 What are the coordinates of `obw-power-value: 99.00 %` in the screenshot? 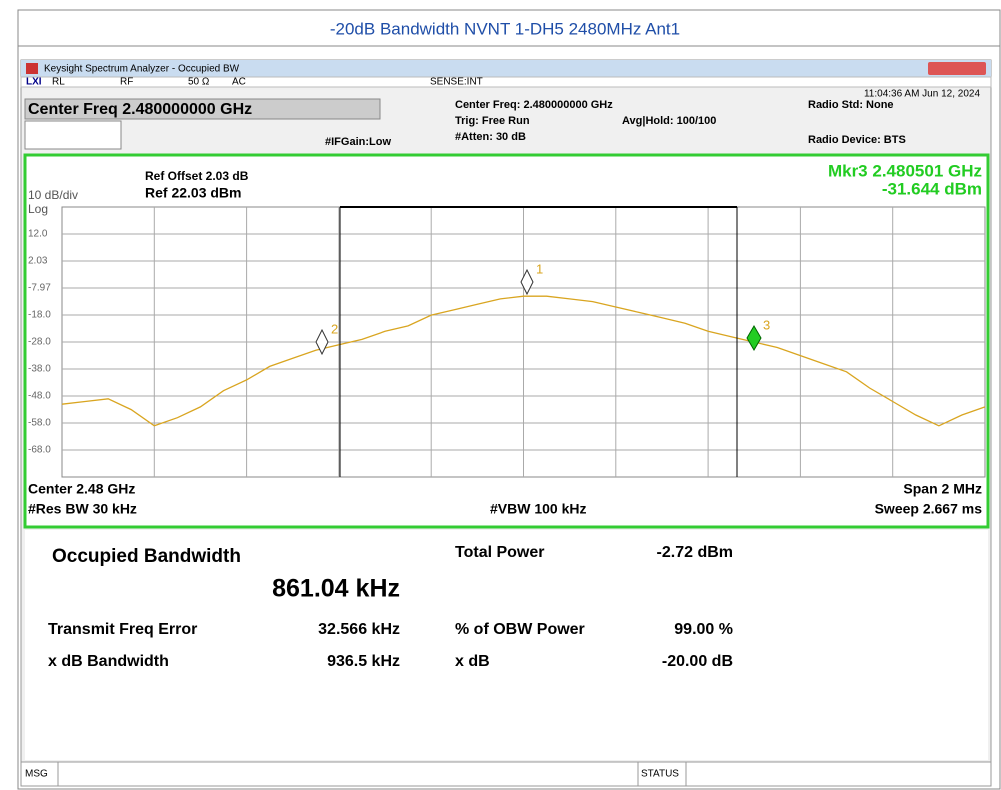 It's located at (703, 629).